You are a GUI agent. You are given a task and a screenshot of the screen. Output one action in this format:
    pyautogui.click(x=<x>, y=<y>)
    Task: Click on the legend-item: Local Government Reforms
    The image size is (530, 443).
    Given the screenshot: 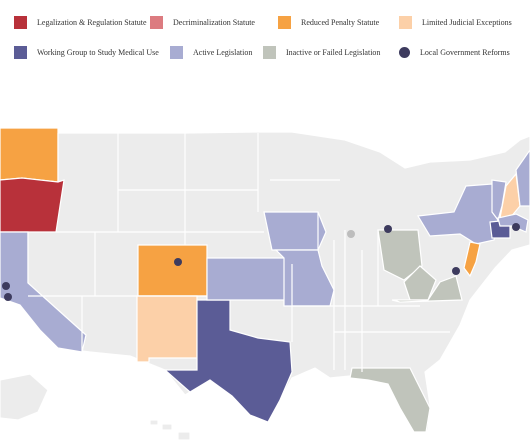 What is the action you would take?
    pyautogui.click(x=454, y=52)
    